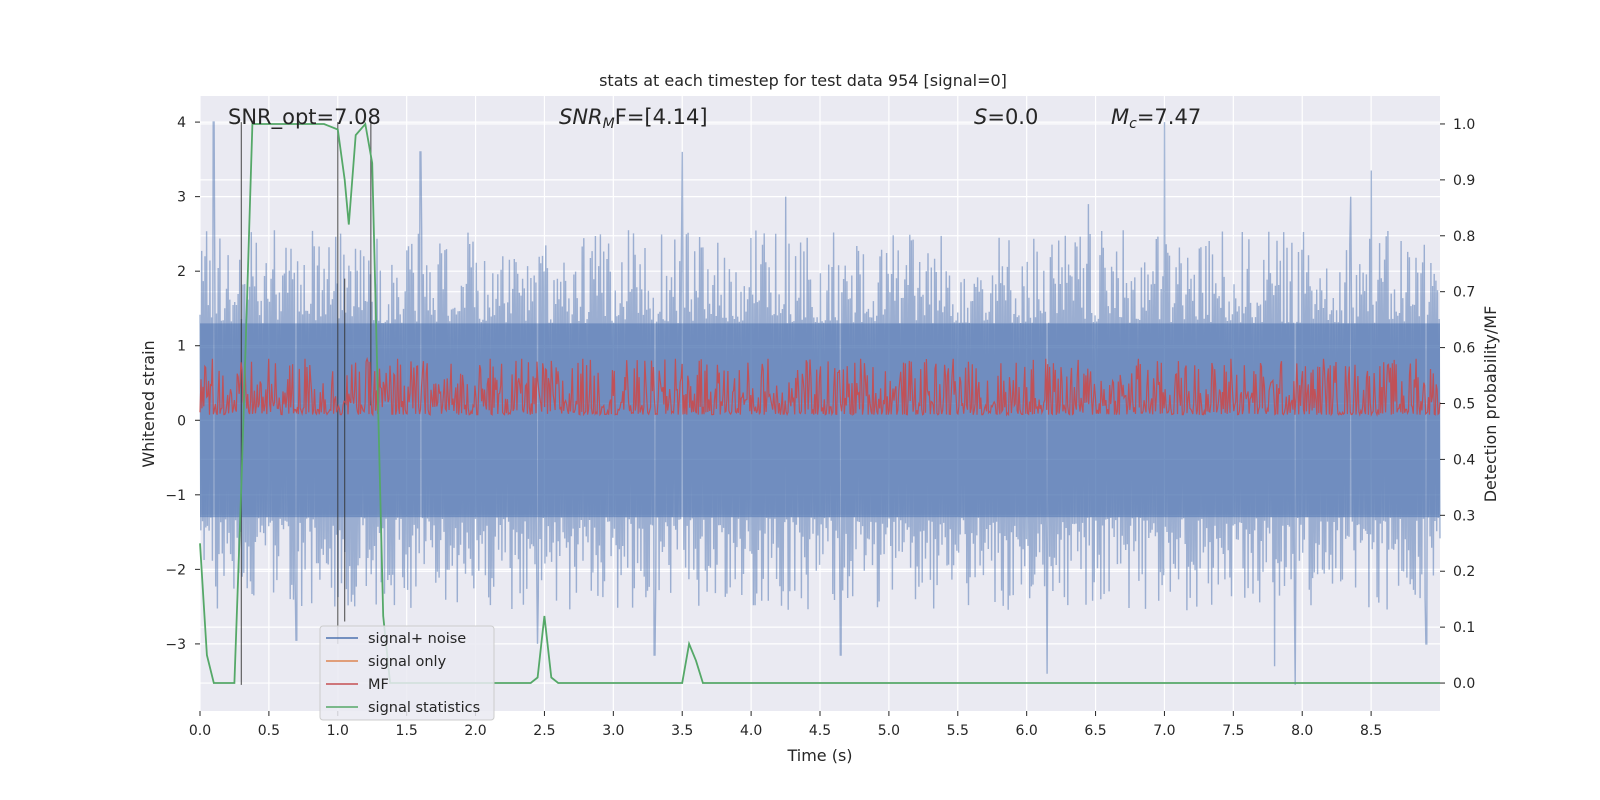 This screenshot has width=1600, height=800. I want to click on y2-tick-label-6: 0.6, so click(1464, 349).